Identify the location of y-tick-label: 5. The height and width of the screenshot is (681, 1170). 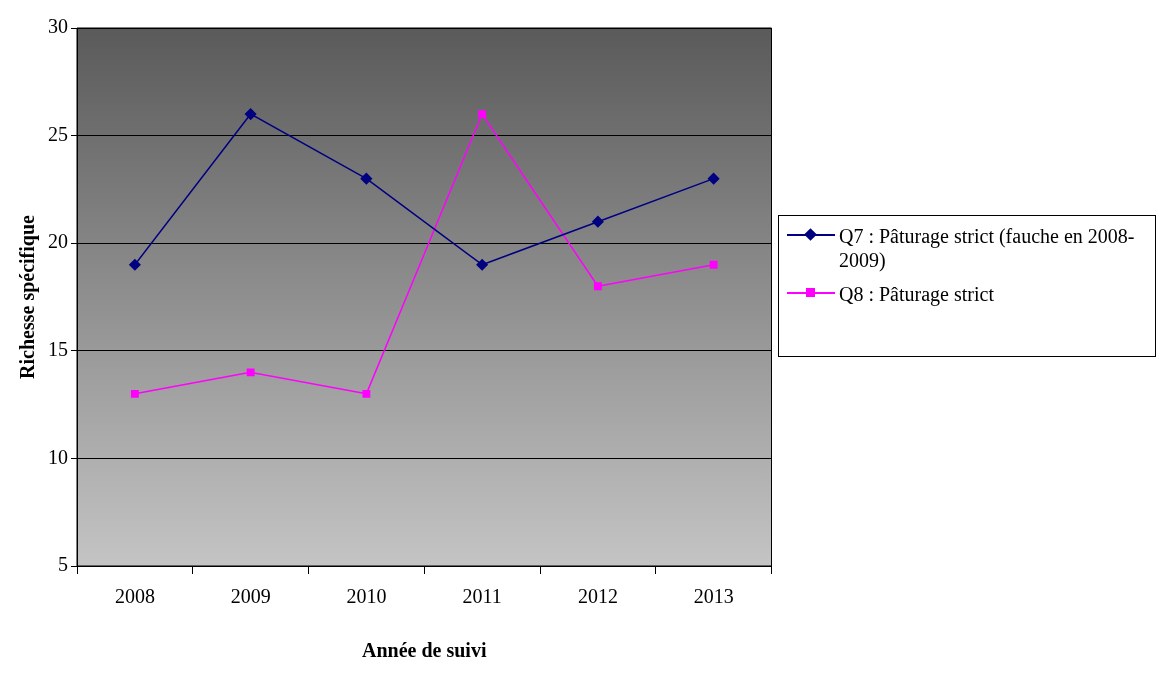
(63, 564).